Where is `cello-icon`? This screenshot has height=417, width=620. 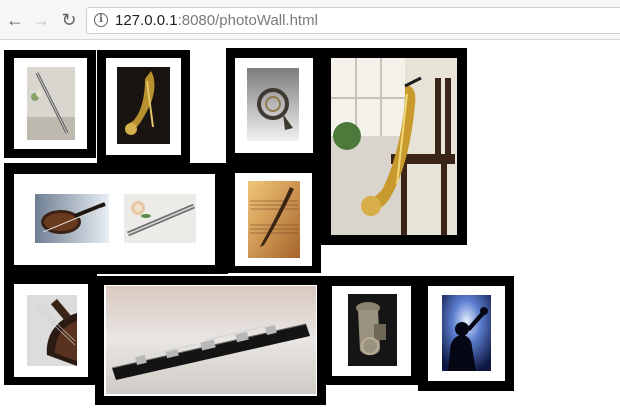 cello-icon is located at coordinates (52, 330).